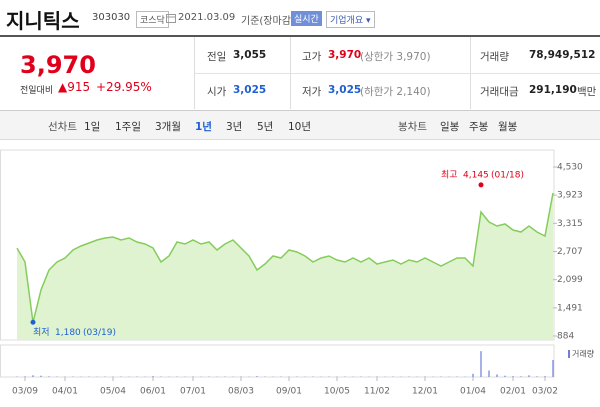 This screenshot has width=600, height=407. I want to click on change-rate: +29.95%, so click(124, 87).